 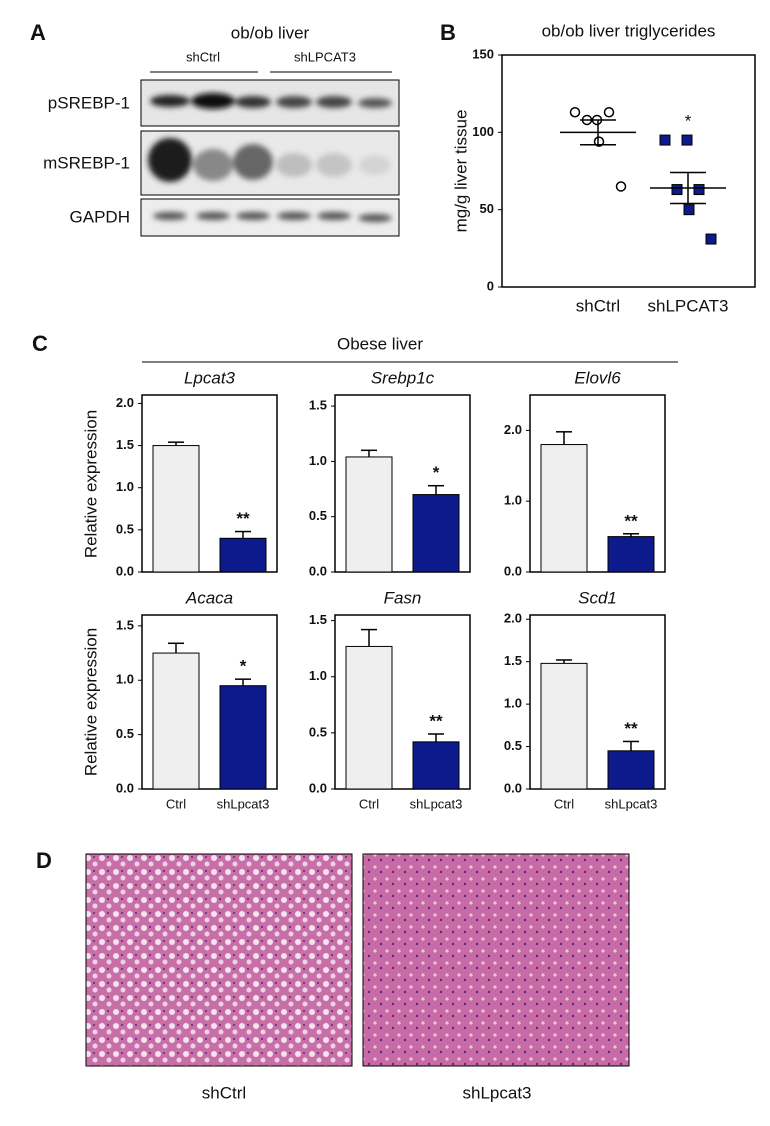 What do you see at coordinates (403, 377) in the screenshot?
I see `chart-title: Srebp1c` at bounding box center [403, 377].